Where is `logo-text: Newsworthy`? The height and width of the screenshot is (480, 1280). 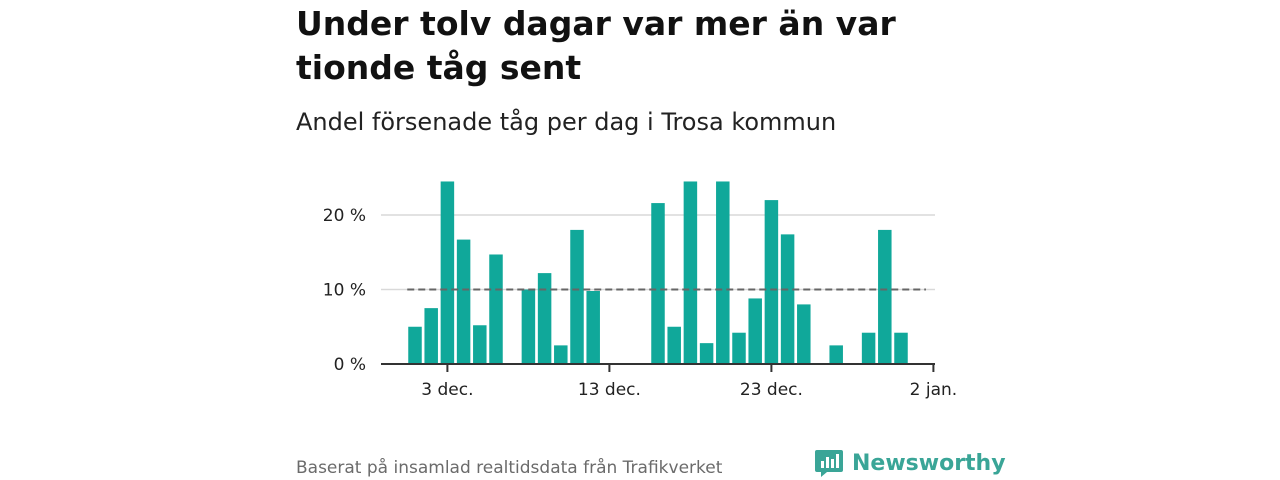
logo-text: Newsworthy is located at coordinates (929, 463).